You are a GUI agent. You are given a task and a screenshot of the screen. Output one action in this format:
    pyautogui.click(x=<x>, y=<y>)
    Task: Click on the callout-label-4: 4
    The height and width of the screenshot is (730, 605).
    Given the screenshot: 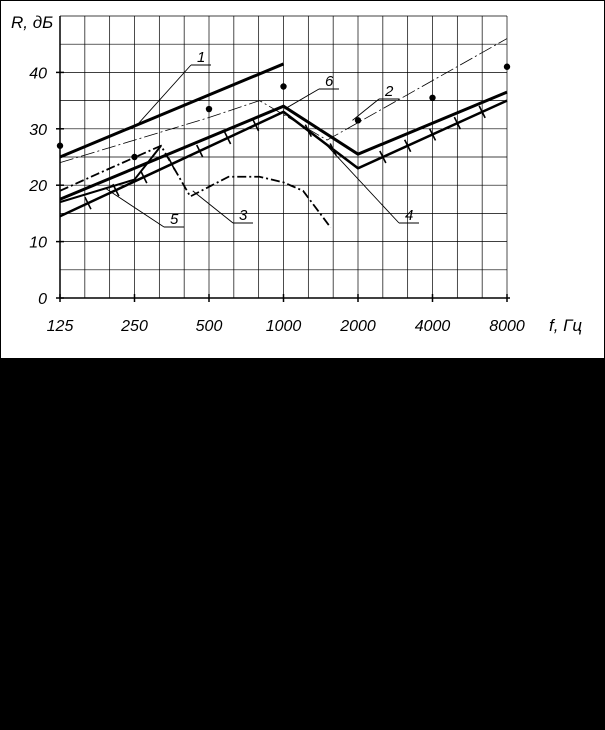 What is the action you would take?
    pyautogui.click(x=409, y=215)
    